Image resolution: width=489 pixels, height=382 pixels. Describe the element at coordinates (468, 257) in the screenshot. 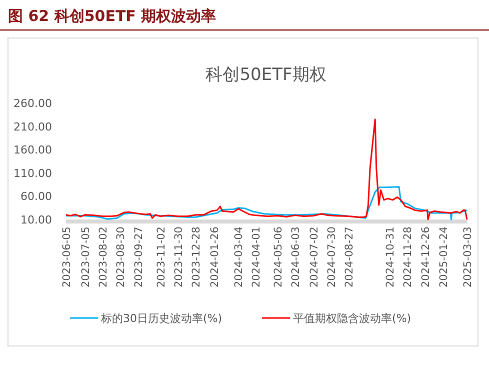

I see `x-tick-label: 2025-03-03` at that location.